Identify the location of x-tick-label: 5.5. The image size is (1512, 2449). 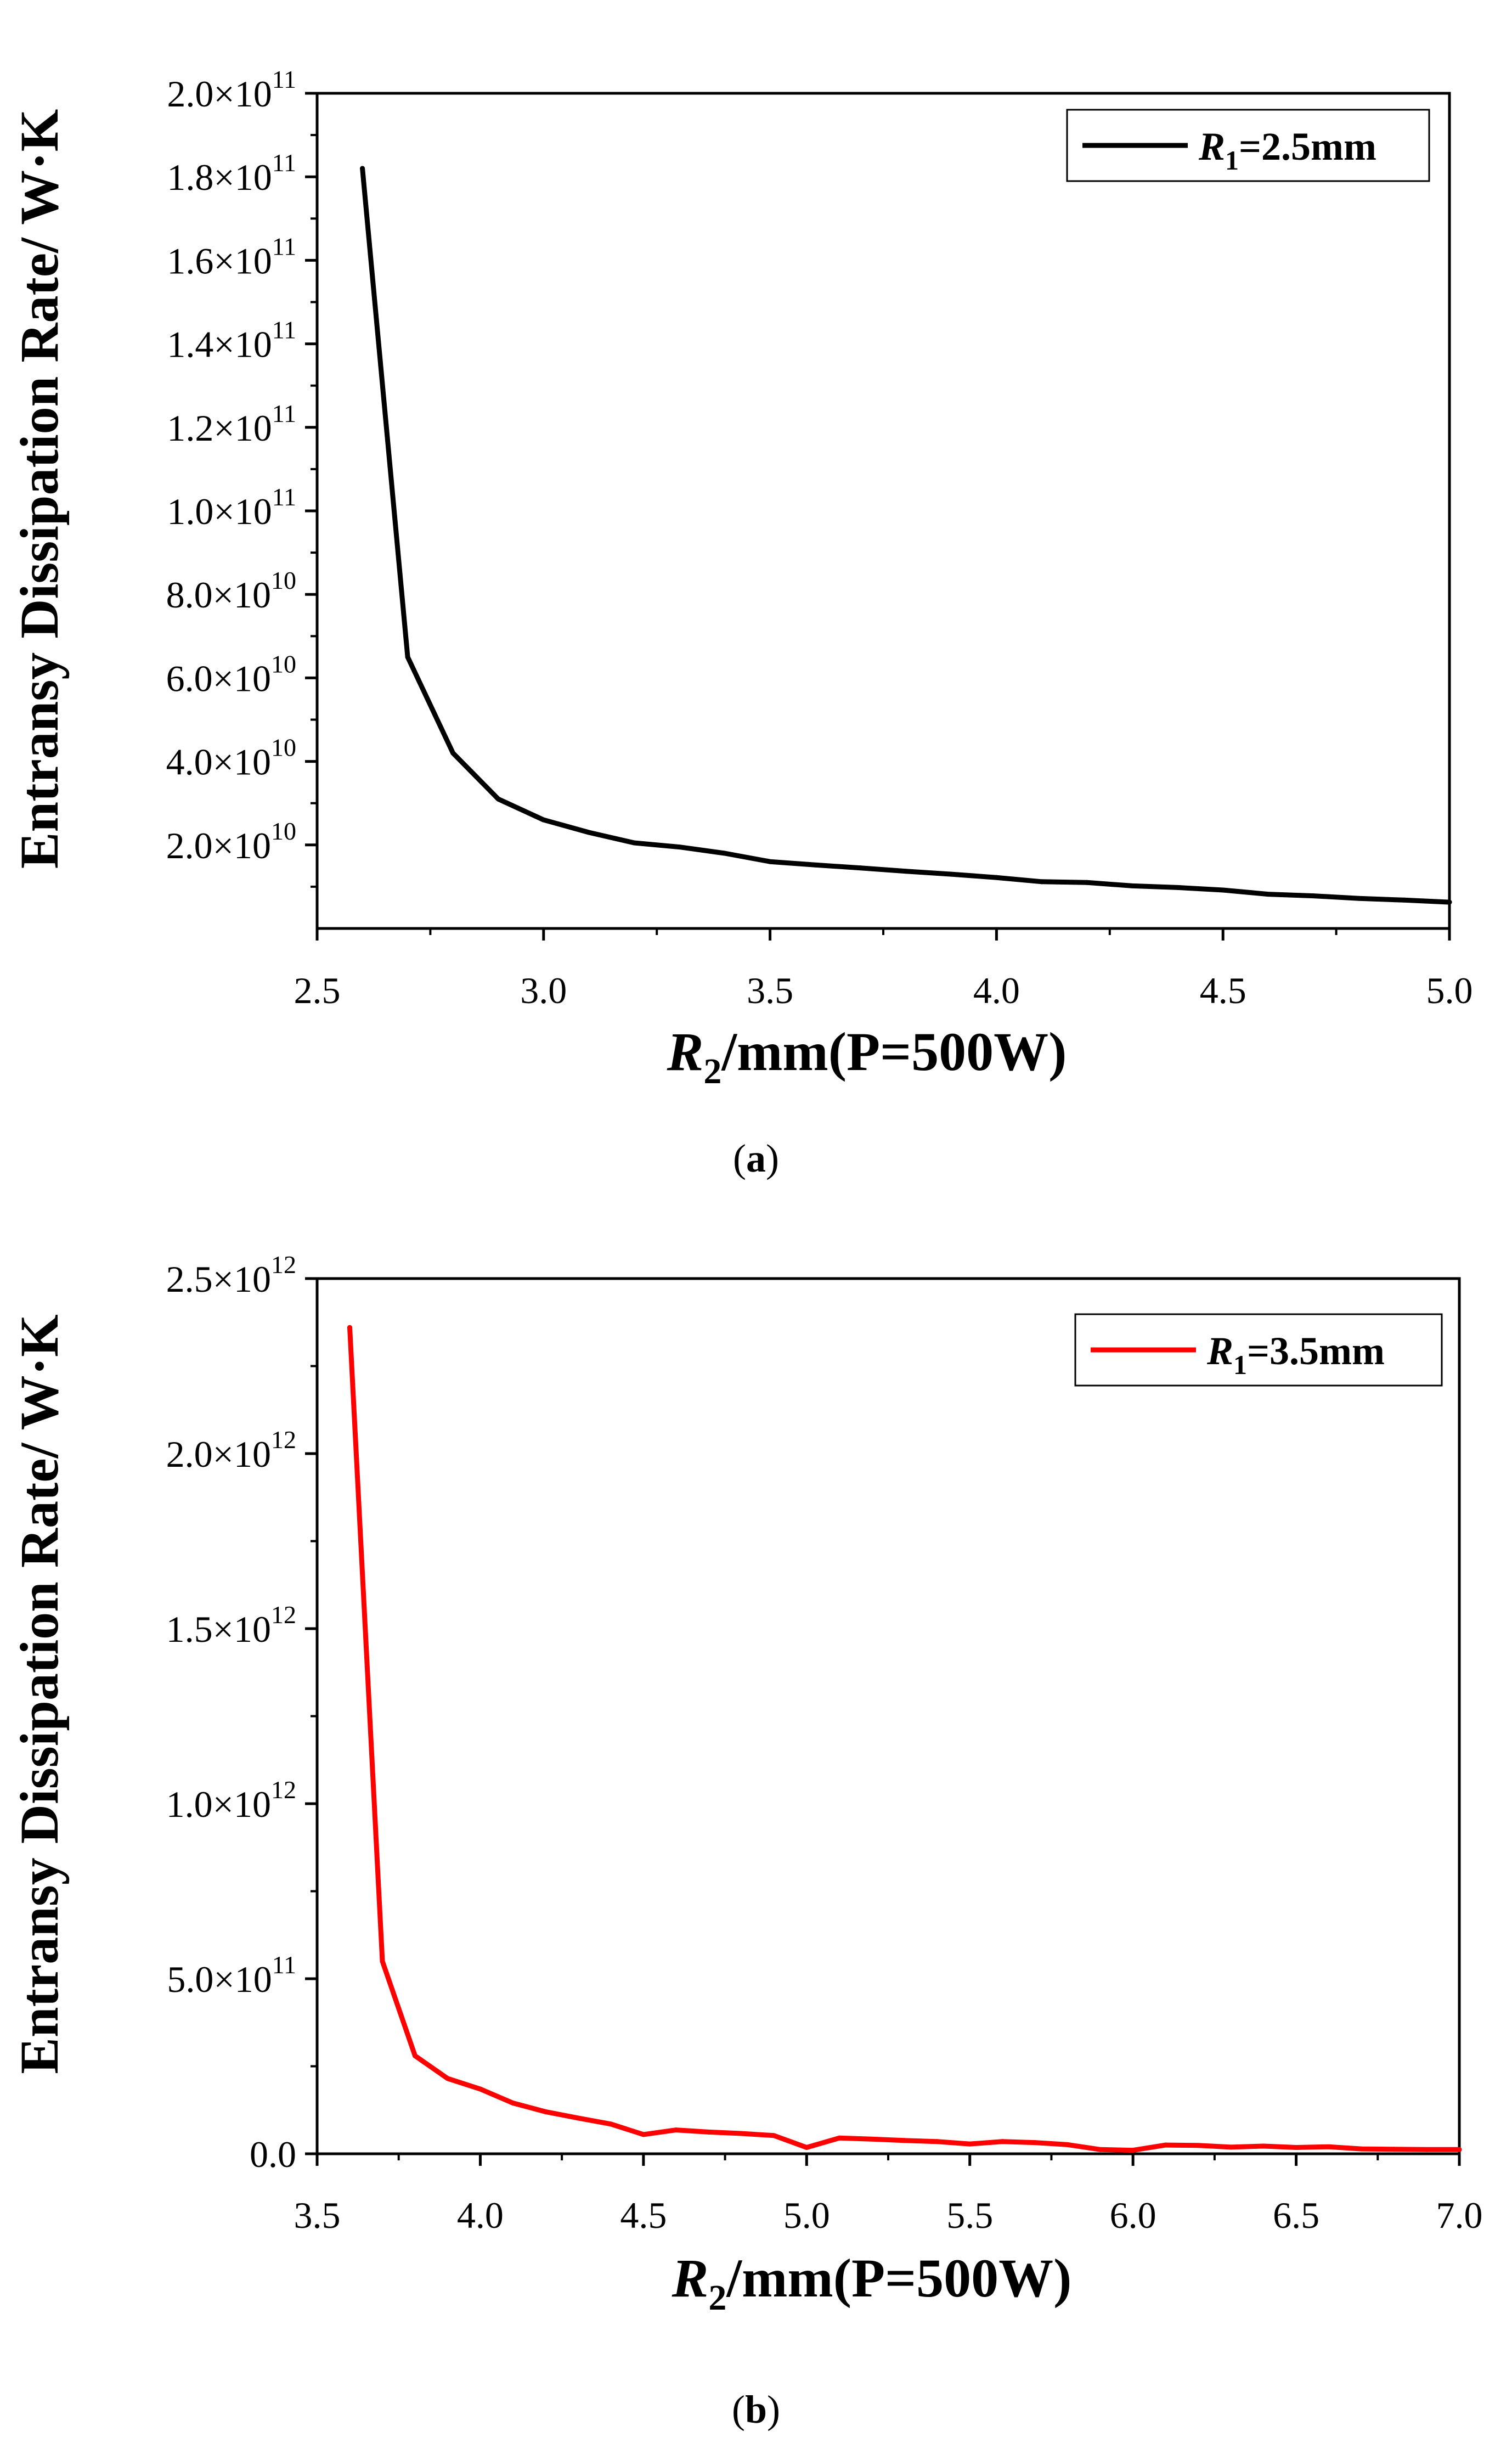
(969, 2215).